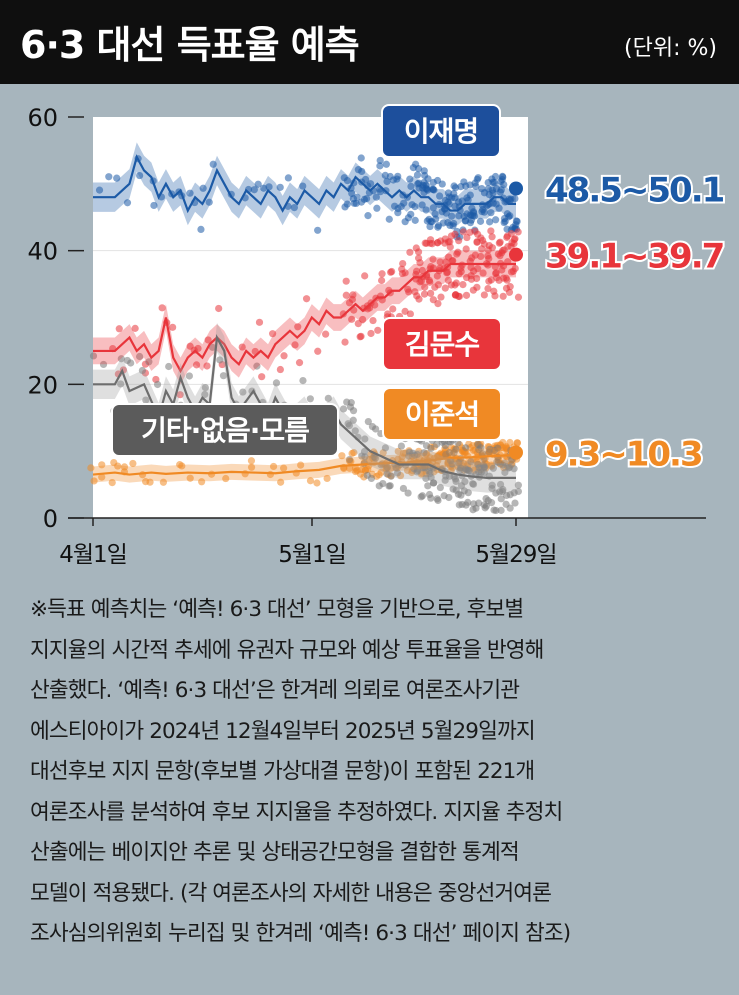 Image resolution: width=739 pixels, height=995 pixels. I want to click on trend-line, so click(304, 184).